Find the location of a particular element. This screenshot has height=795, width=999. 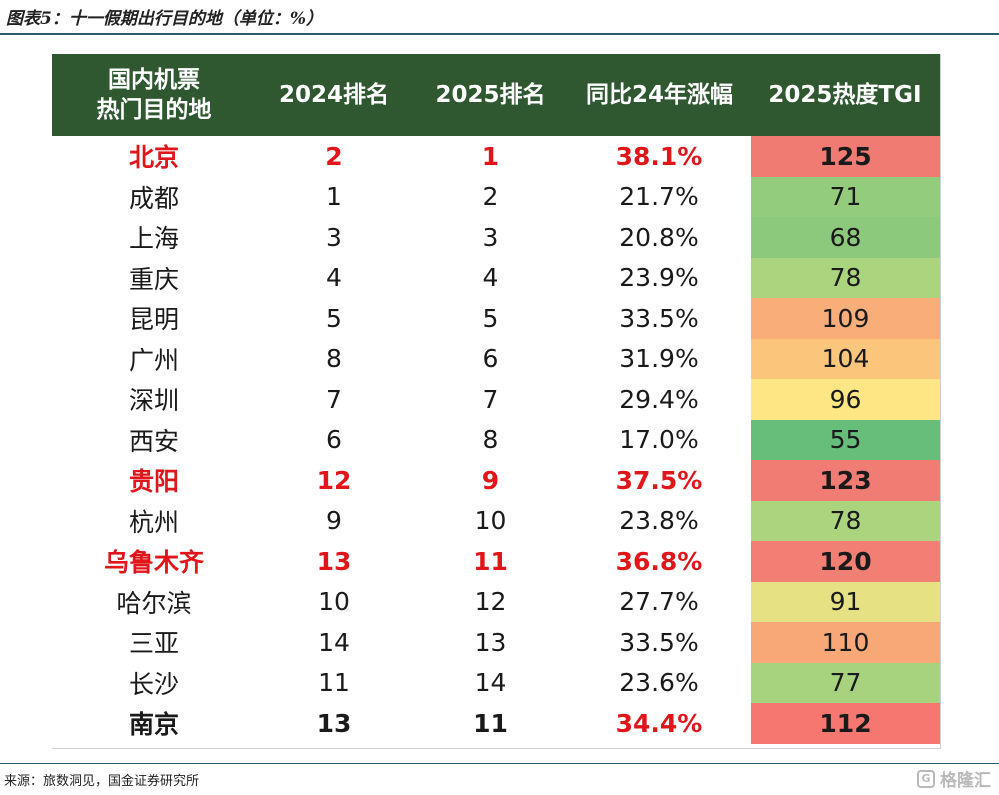

cell-yoy-growth: 23.9% is located at coordinates (659, 278).